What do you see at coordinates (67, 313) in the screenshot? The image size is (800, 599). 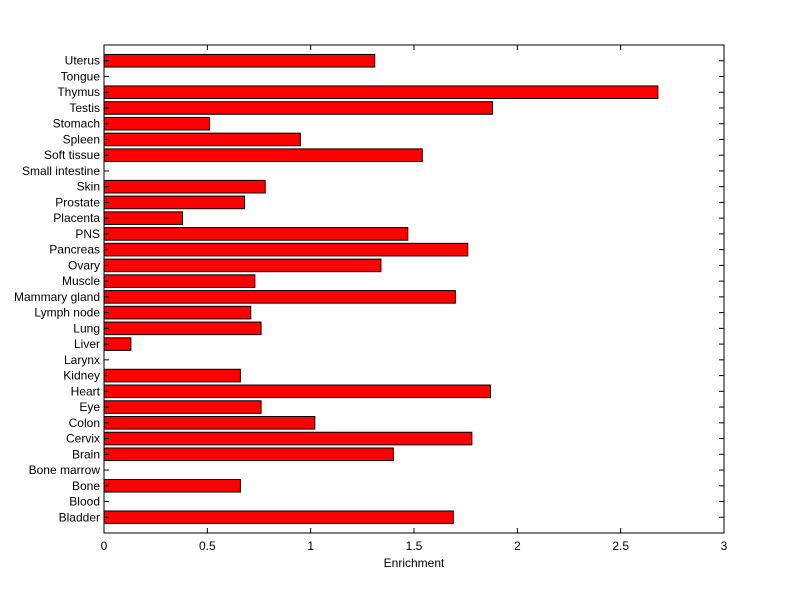 I see `y-tick-label-lymph-node: Lymph node` at bounding box center [67, 313].